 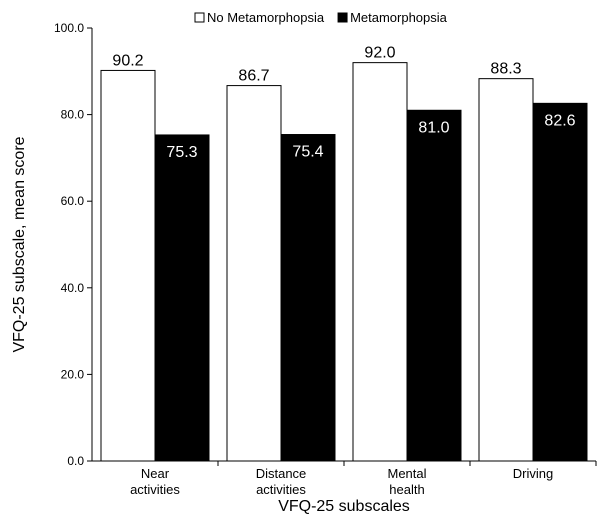 I want to click on data-label: 81.0, so click(x=433, y=127).